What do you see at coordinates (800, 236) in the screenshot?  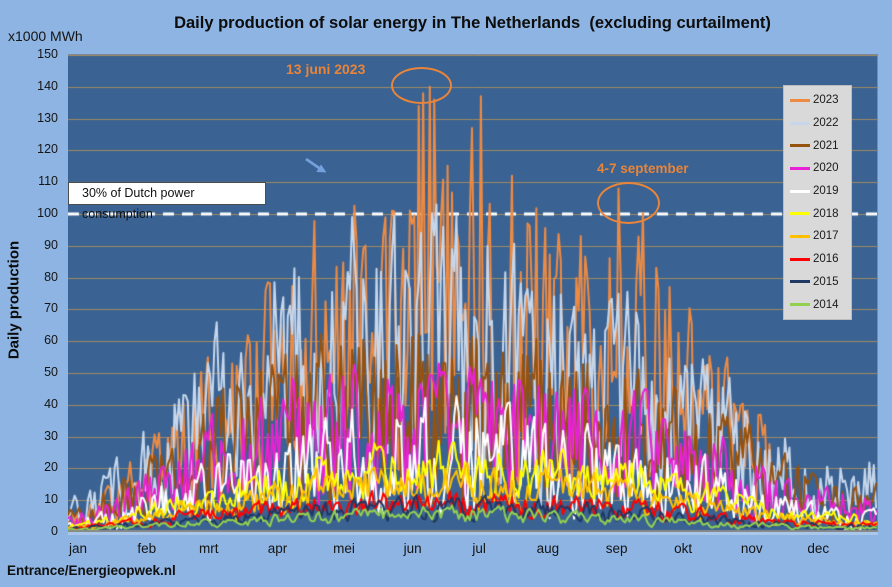 I see `legend-swatch-2017` at bounding box center [800, 236].